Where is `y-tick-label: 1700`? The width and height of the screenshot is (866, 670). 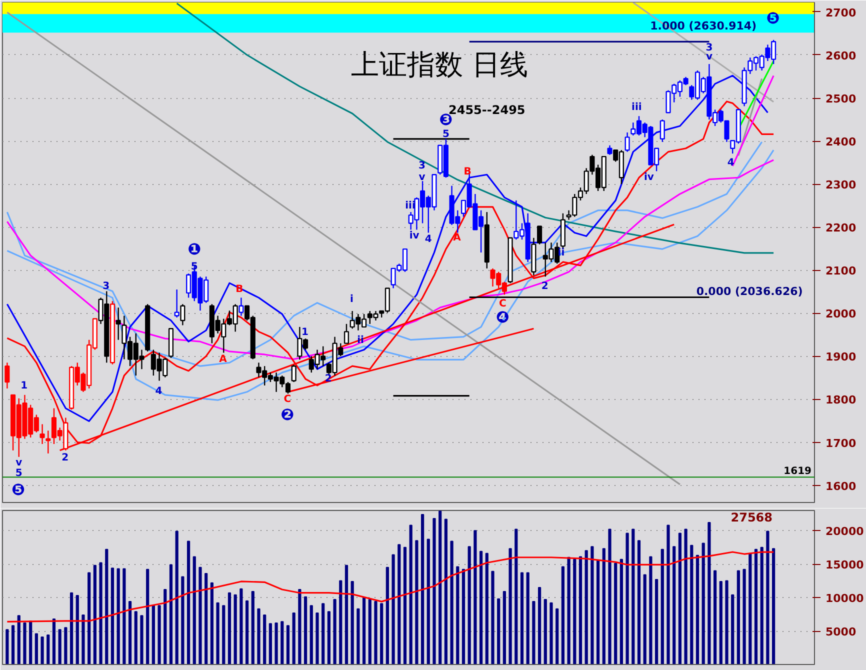
y-tick-label: 1700 is located at coordinates (841, 443).